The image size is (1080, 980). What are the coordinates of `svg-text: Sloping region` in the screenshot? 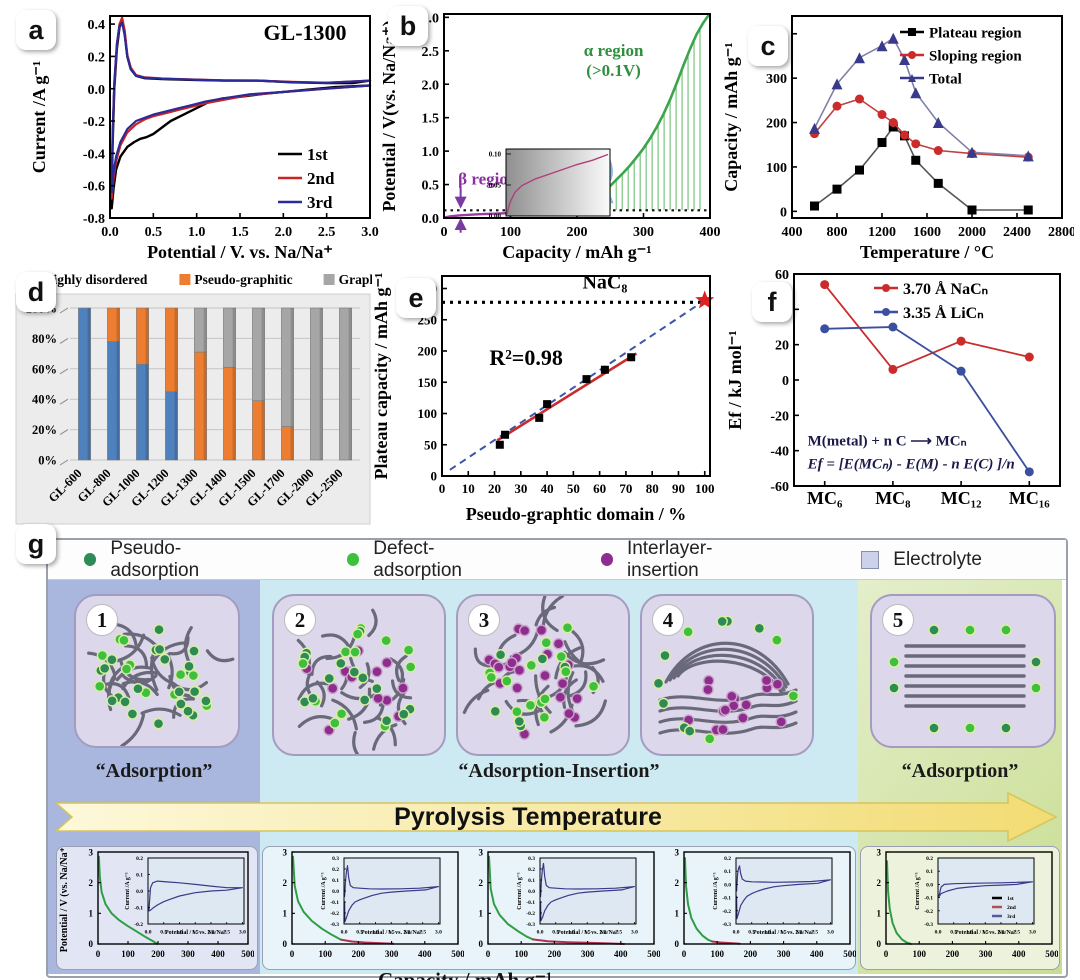 It's located at (975, 56).